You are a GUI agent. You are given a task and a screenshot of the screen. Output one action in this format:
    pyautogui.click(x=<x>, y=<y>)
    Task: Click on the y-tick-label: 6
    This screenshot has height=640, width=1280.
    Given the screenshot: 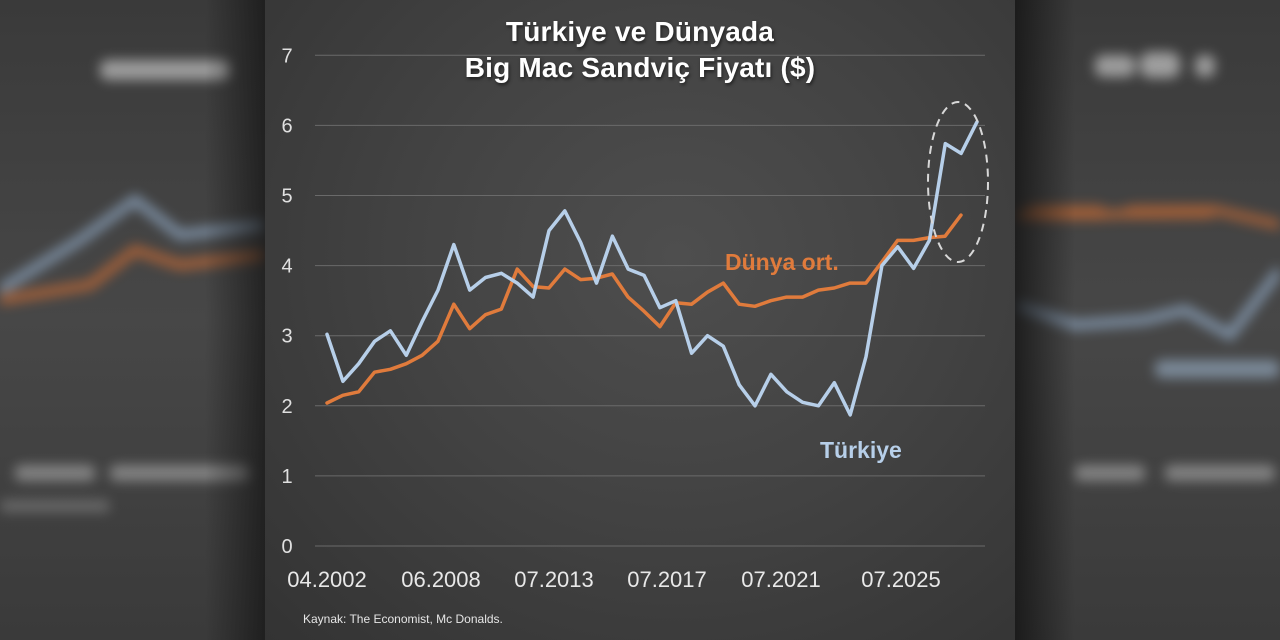 What is the action you would take?
    pyautogui.click(x=286, y=126)
    